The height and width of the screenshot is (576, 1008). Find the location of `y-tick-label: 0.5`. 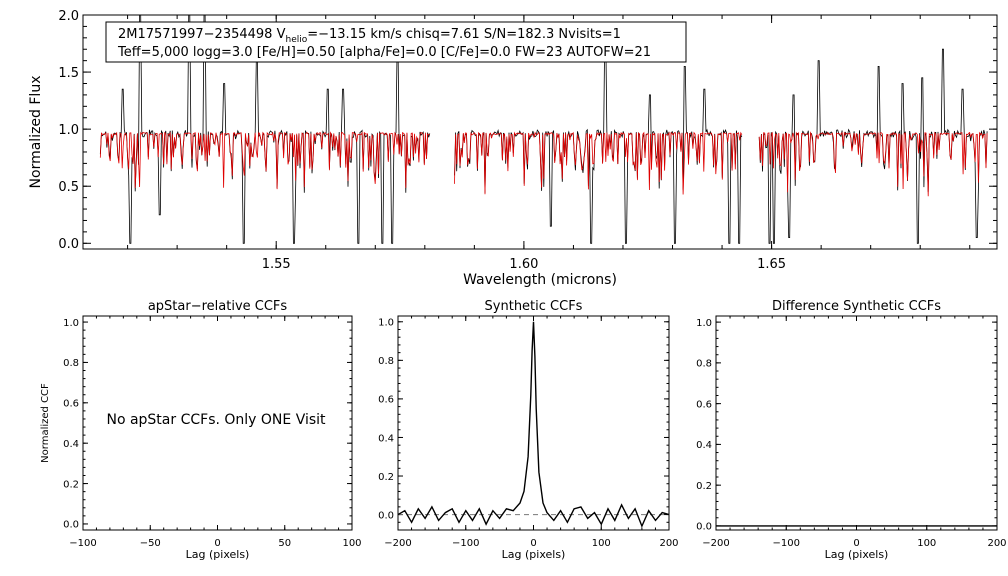

y-tick-label: 0.5 is located at coordinates (68, 187).